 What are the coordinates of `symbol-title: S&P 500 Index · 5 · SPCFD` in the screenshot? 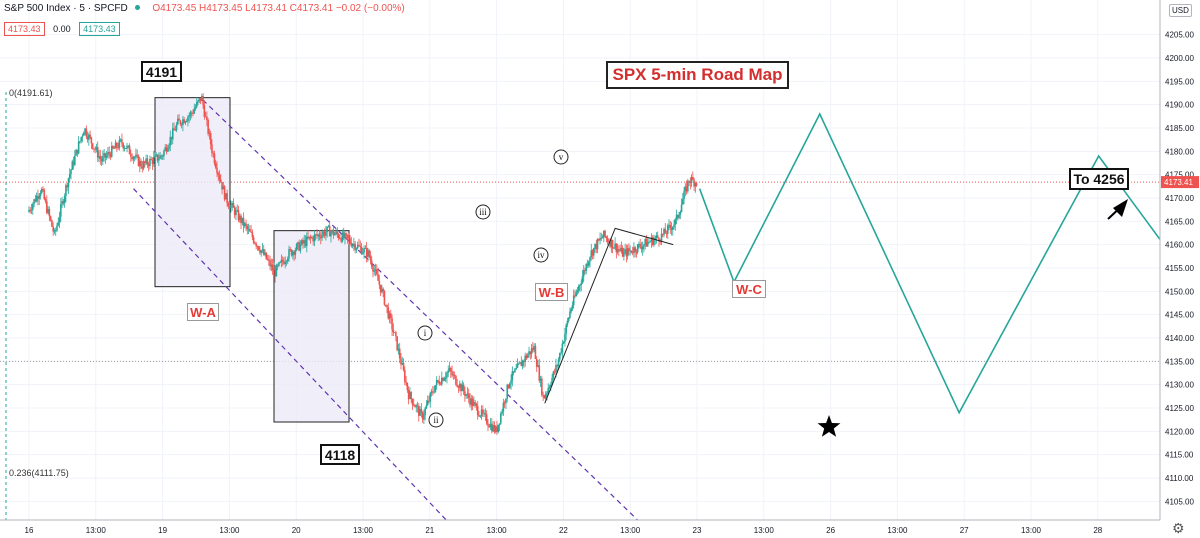 It's located at (66, 8).